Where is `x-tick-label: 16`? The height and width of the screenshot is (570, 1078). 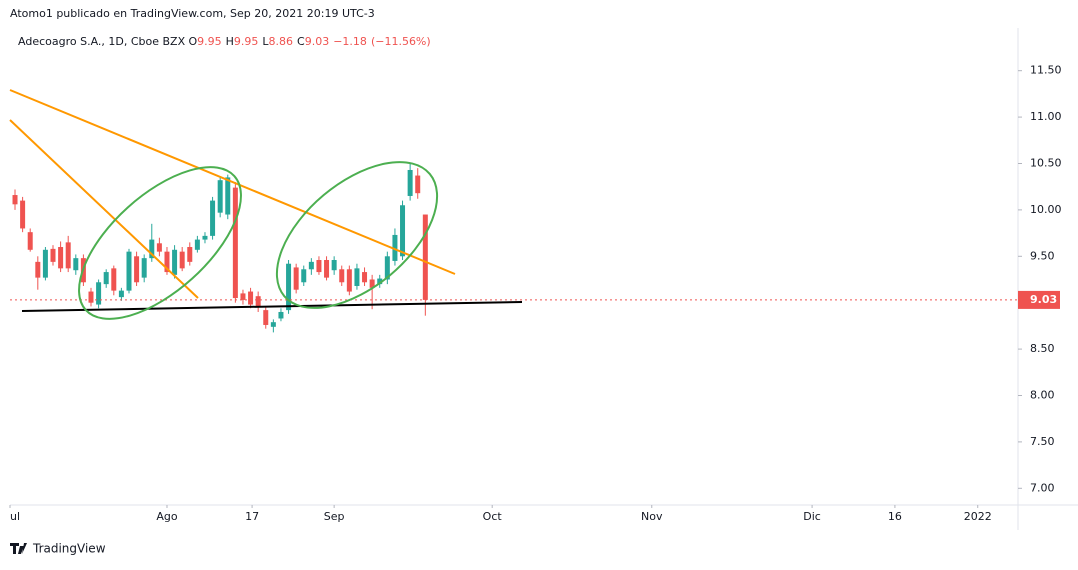 x-tick-label: 16 is located at coordinates (895, 516).